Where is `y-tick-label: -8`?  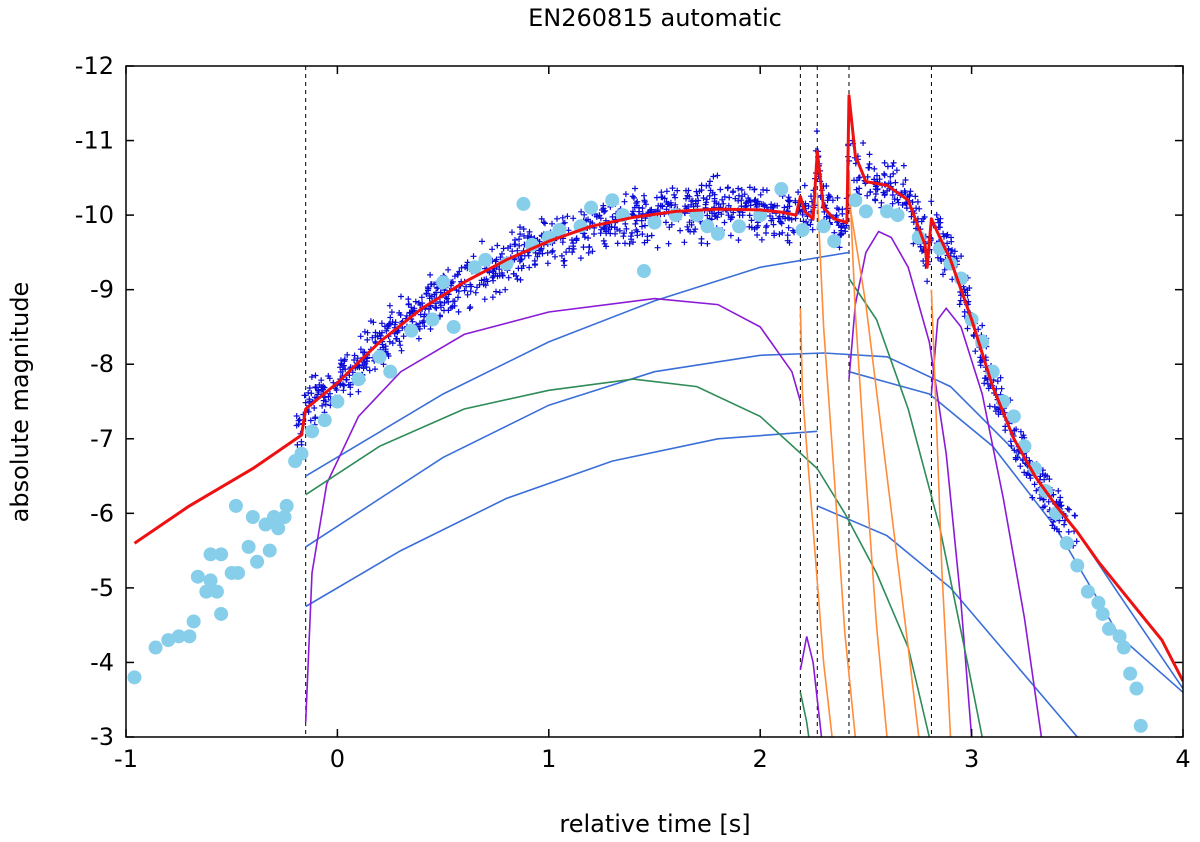 y-tick-label: -8 is located at coordinates (102, 364).